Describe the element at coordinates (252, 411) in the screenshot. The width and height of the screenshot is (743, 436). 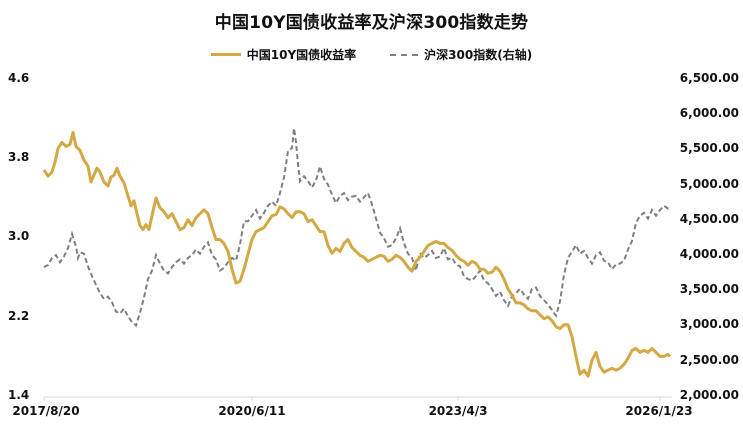
I see `x-axis-tick: 2020/6/11` at that location.